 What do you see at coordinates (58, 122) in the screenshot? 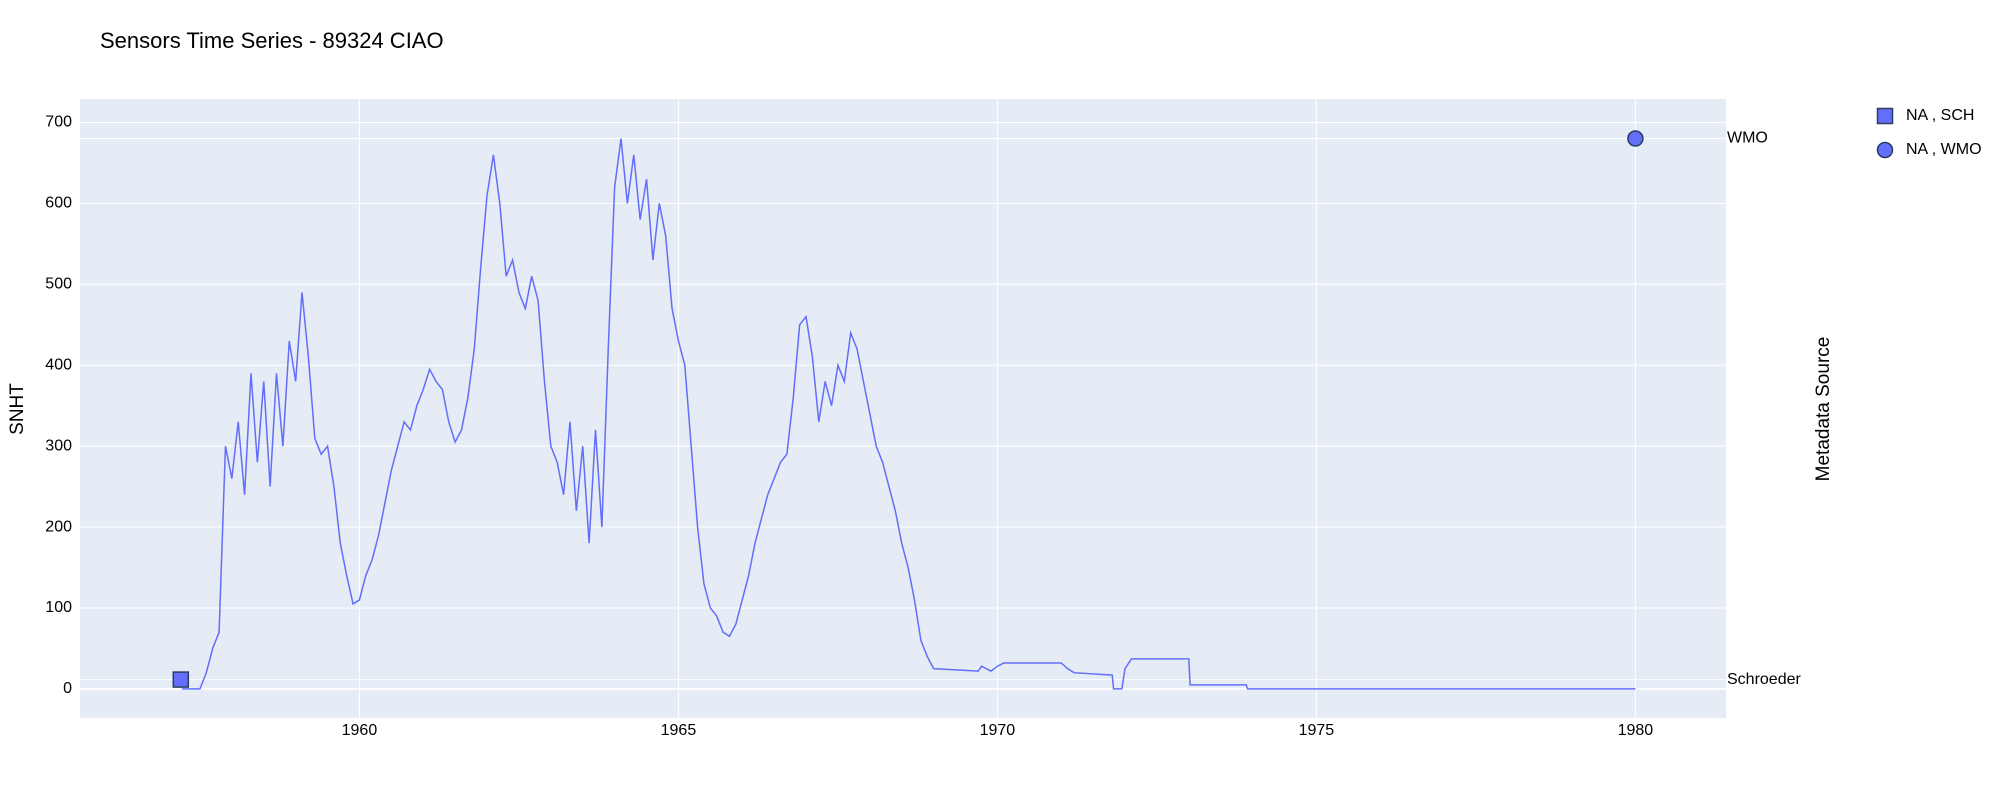
I see `y-tick-label: 700` at bounding box center [58, 122].